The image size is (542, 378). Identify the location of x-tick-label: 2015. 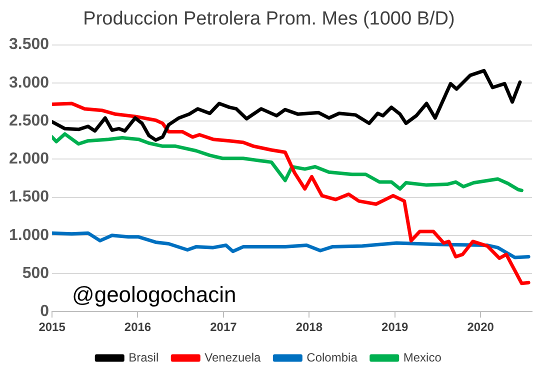
(52, 327).